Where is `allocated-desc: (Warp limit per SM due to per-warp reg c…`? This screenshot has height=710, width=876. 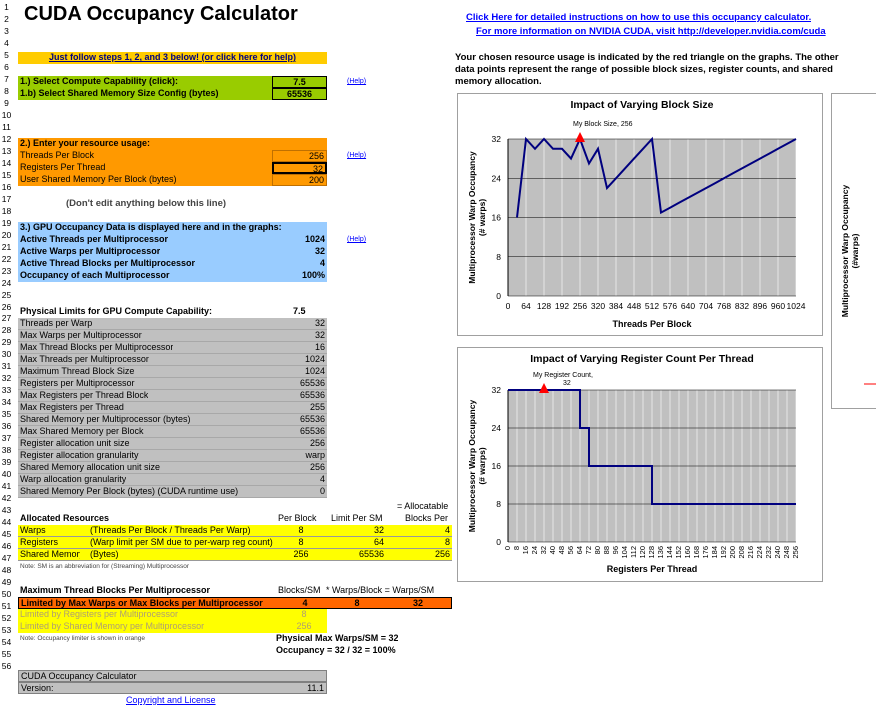 allocated-desc: (Warp limit per SM due to per-warp reg c… is located at coordinates (181, 542).